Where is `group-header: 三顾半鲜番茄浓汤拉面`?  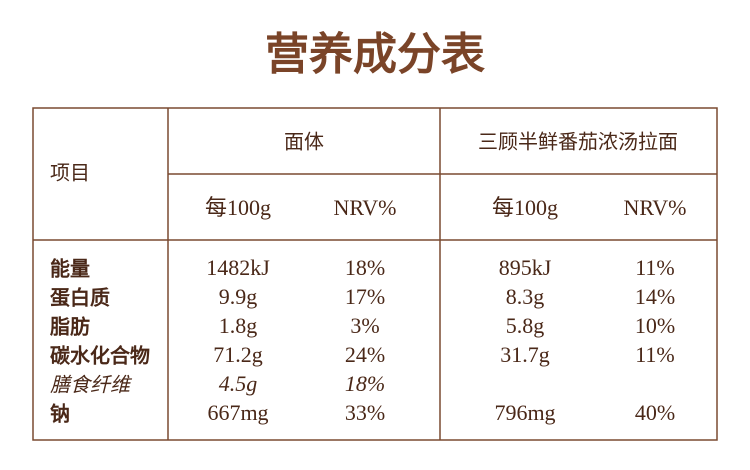 group-header: 三顾半鲜番茄浓汤拉面 is located at coordinates (578, 142).